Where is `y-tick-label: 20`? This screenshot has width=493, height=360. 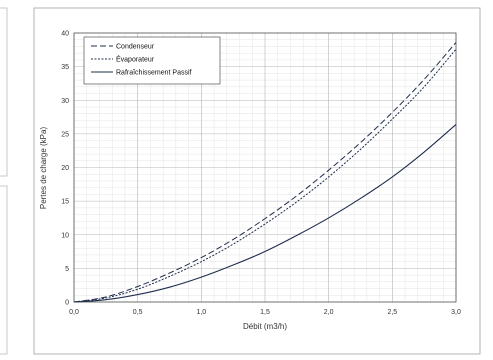 y-tick-label: 20 is located at coordinates (65, 168).